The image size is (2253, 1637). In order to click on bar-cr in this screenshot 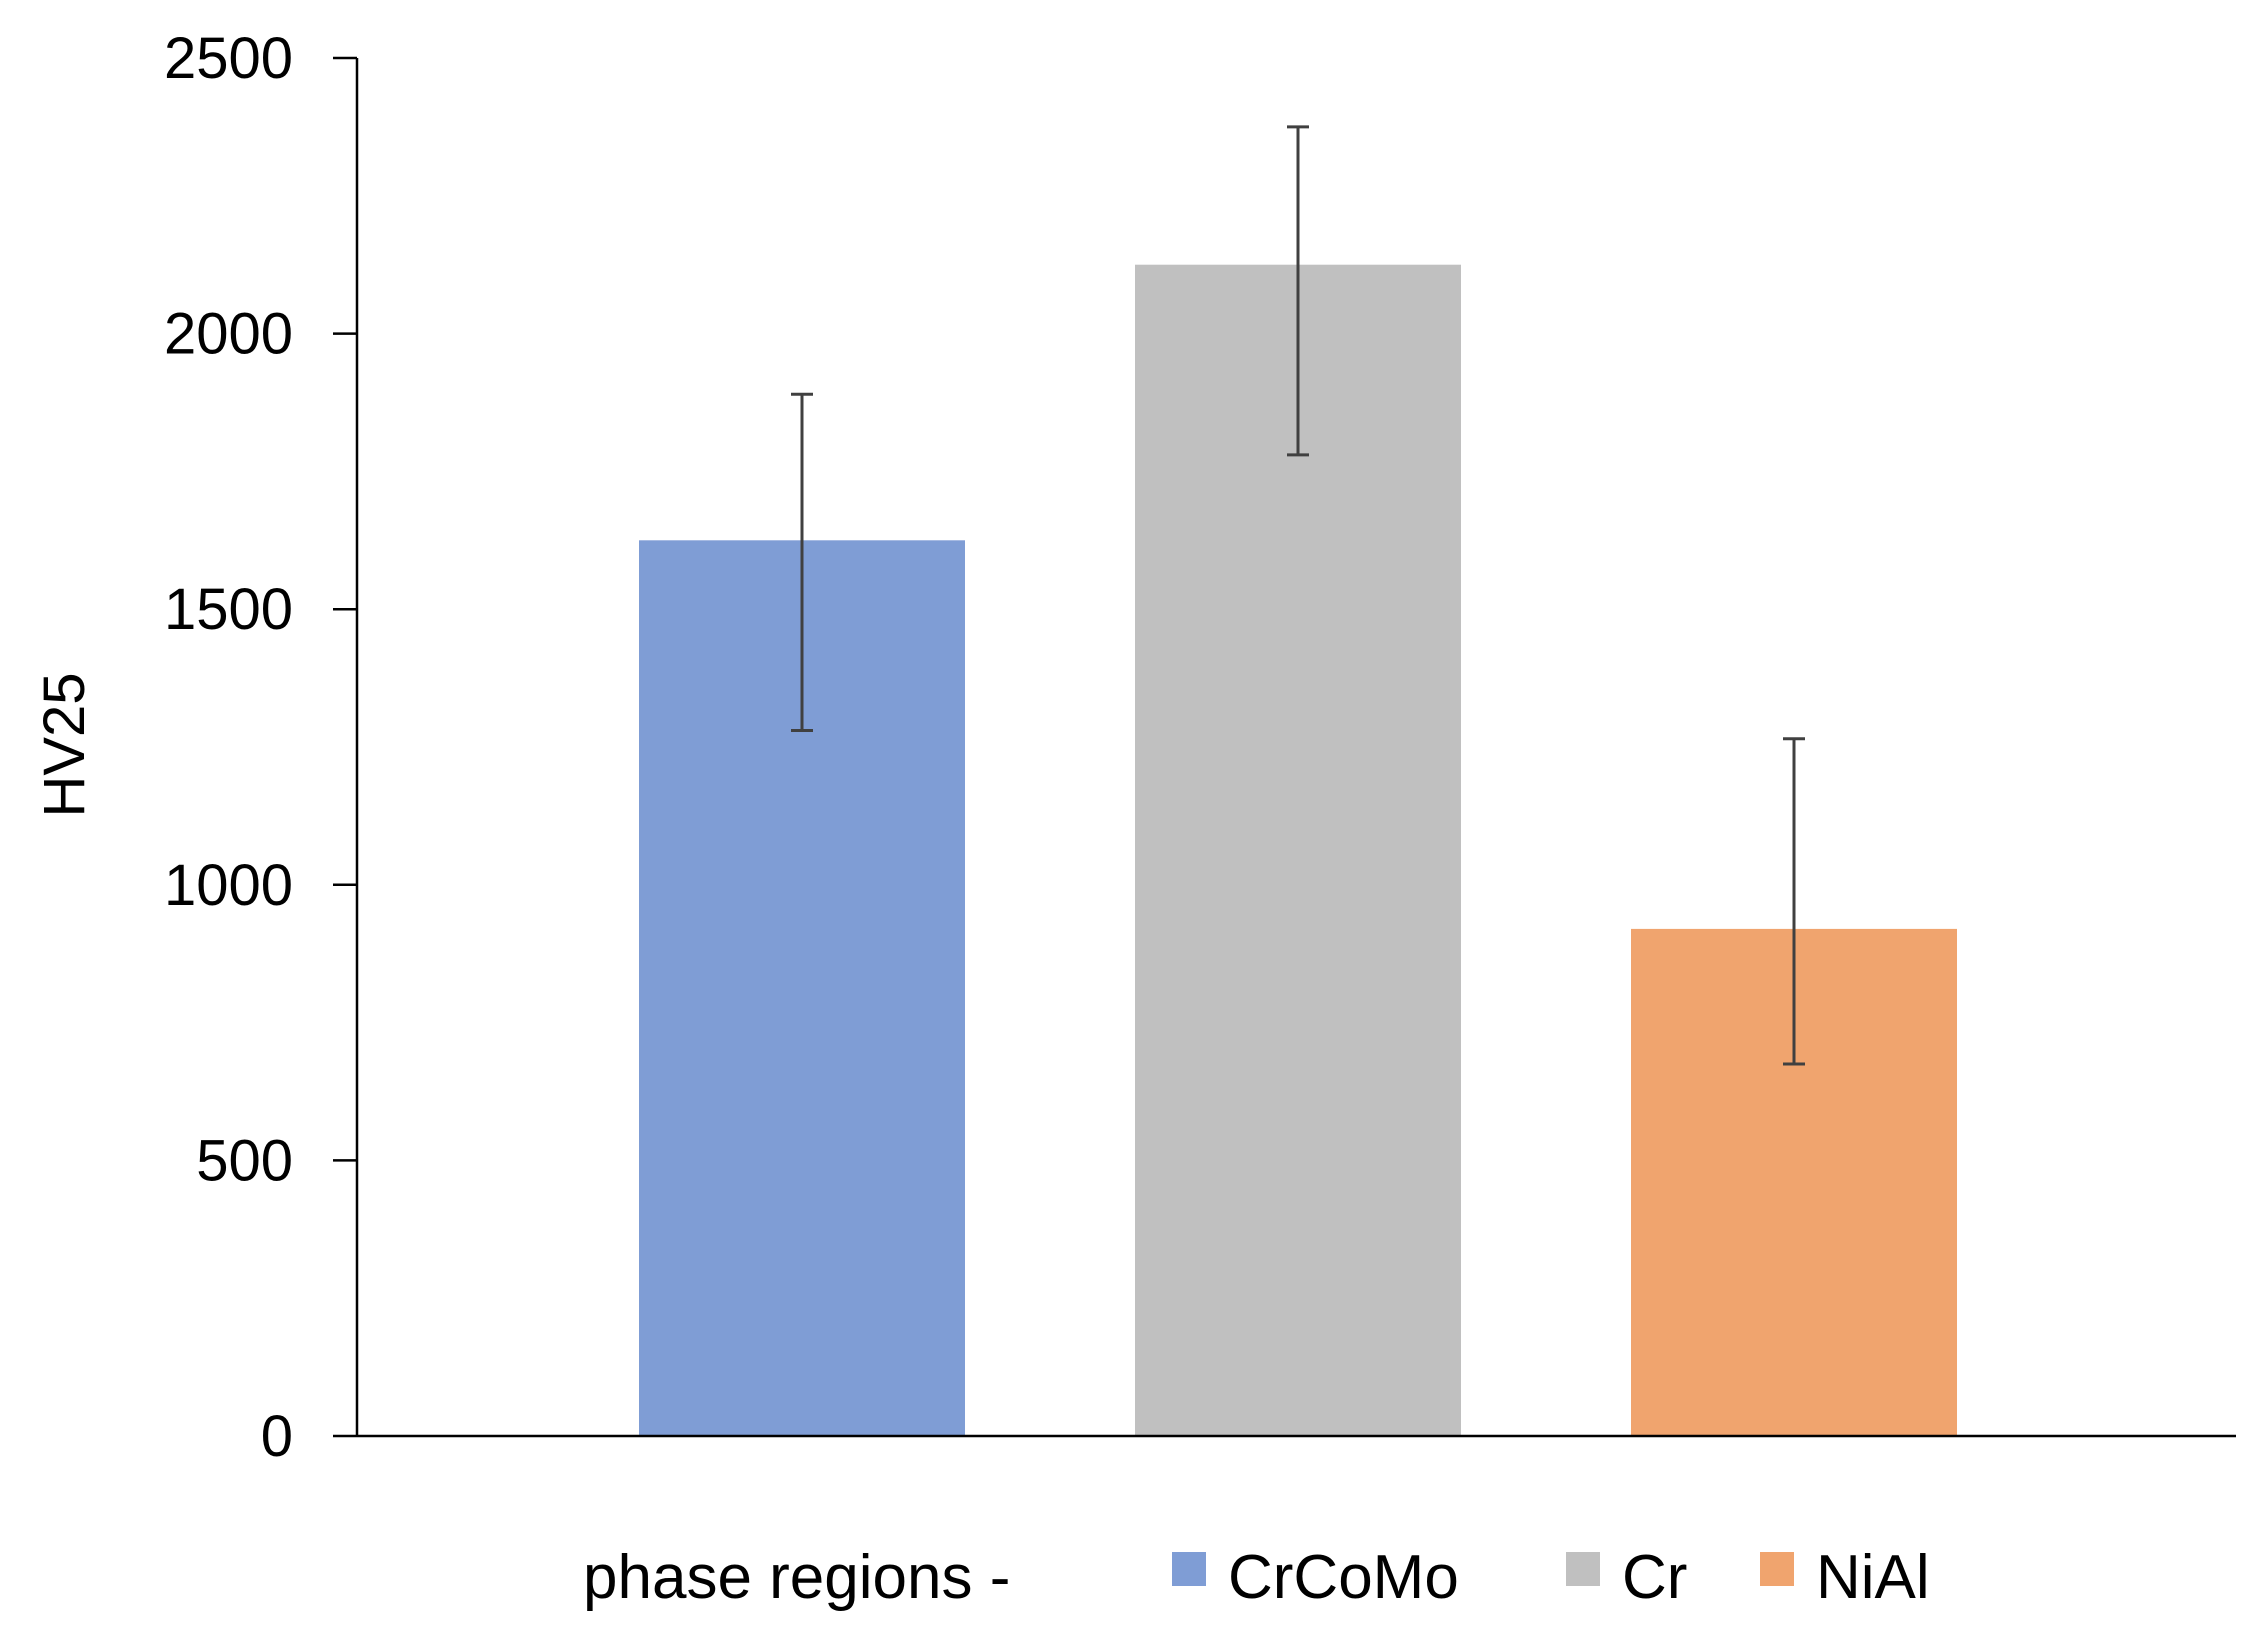, I will do `click(1298, 850)`.